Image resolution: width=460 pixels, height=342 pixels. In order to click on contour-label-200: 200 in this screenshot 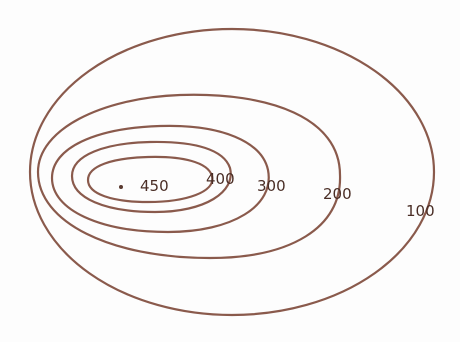, I will do `click(337, 194)`.